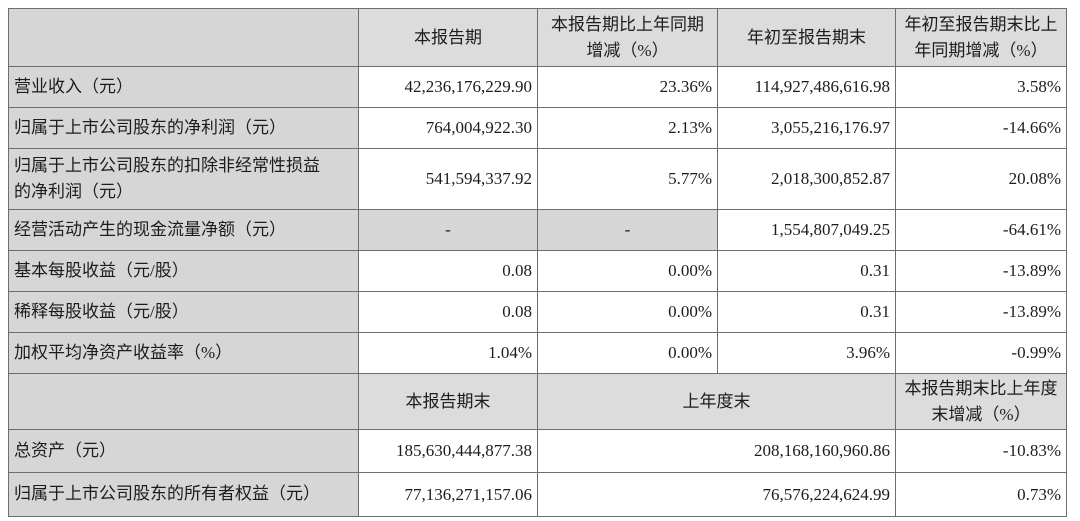 This screenshot has height=521, width=1080. Describe the element at coordinates (448, 179) in the screenshot. I see `cell-current-period: 541,594,337.92` at that location.